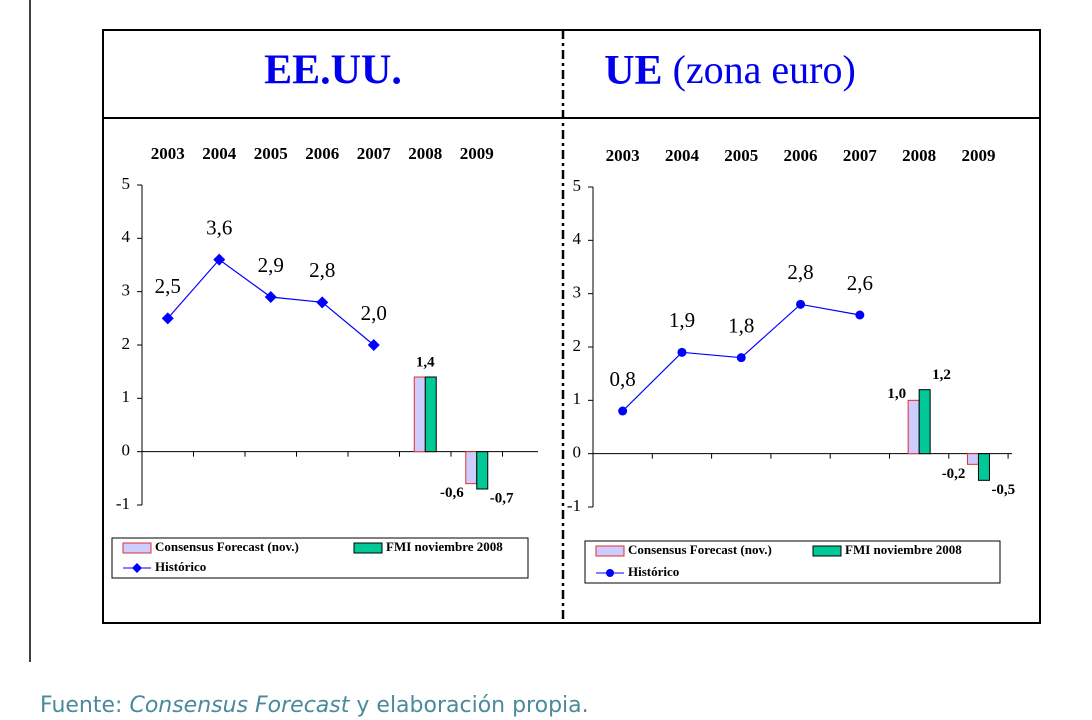  I want to click on point-label: 1,9, so click(682, 320).